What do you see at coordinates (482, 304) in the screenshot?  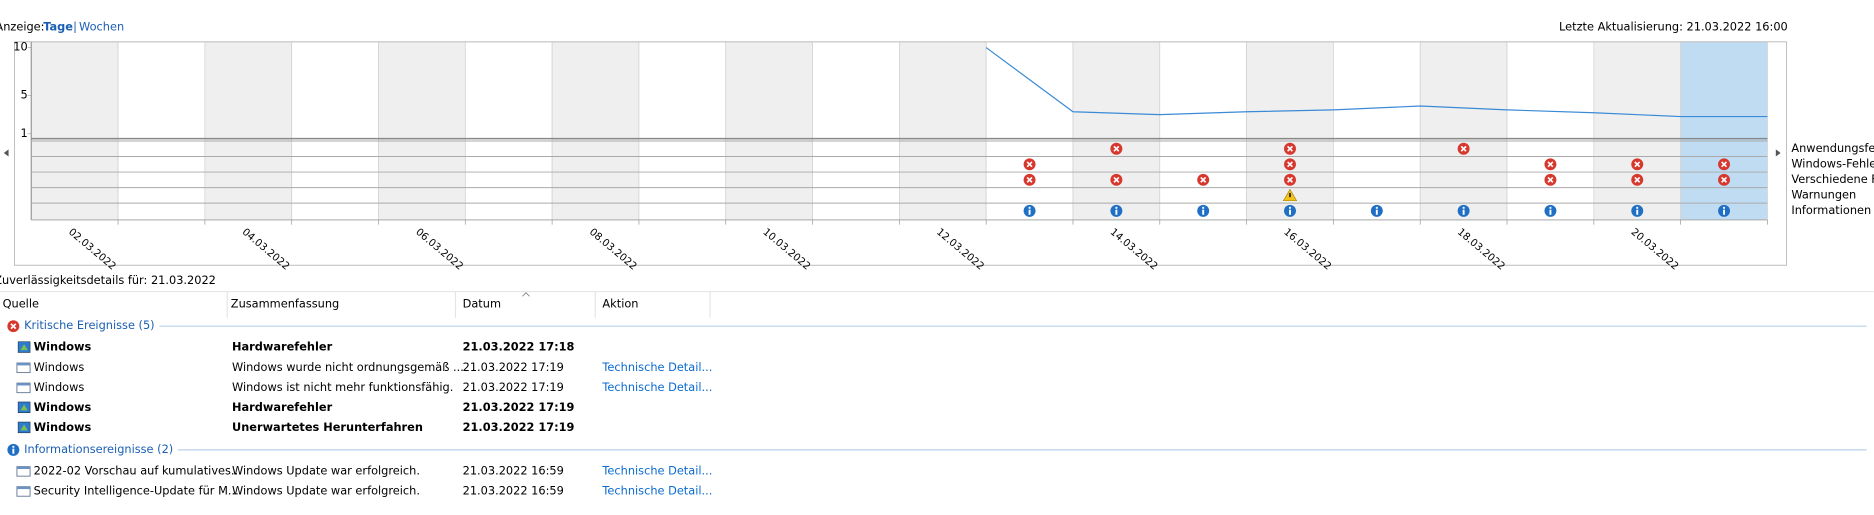 I see `column-header: Datum` at bounding box center [482, 304].